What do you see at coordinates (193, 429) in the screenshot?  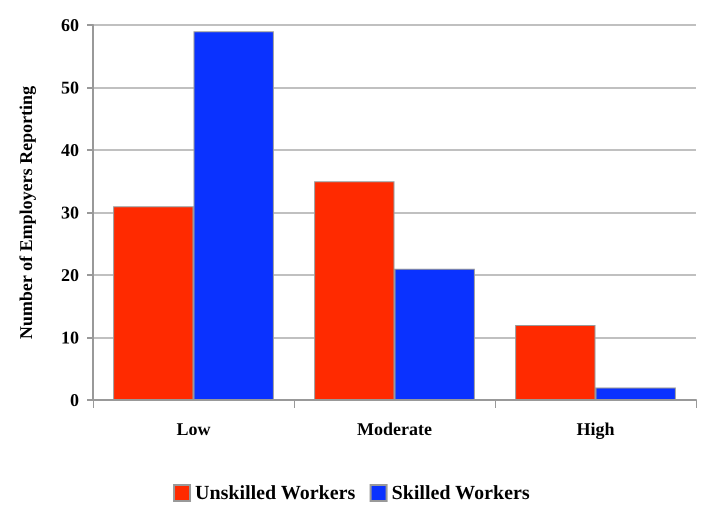 I see `x-tick-label: Low` at bounding box center [193, 429].